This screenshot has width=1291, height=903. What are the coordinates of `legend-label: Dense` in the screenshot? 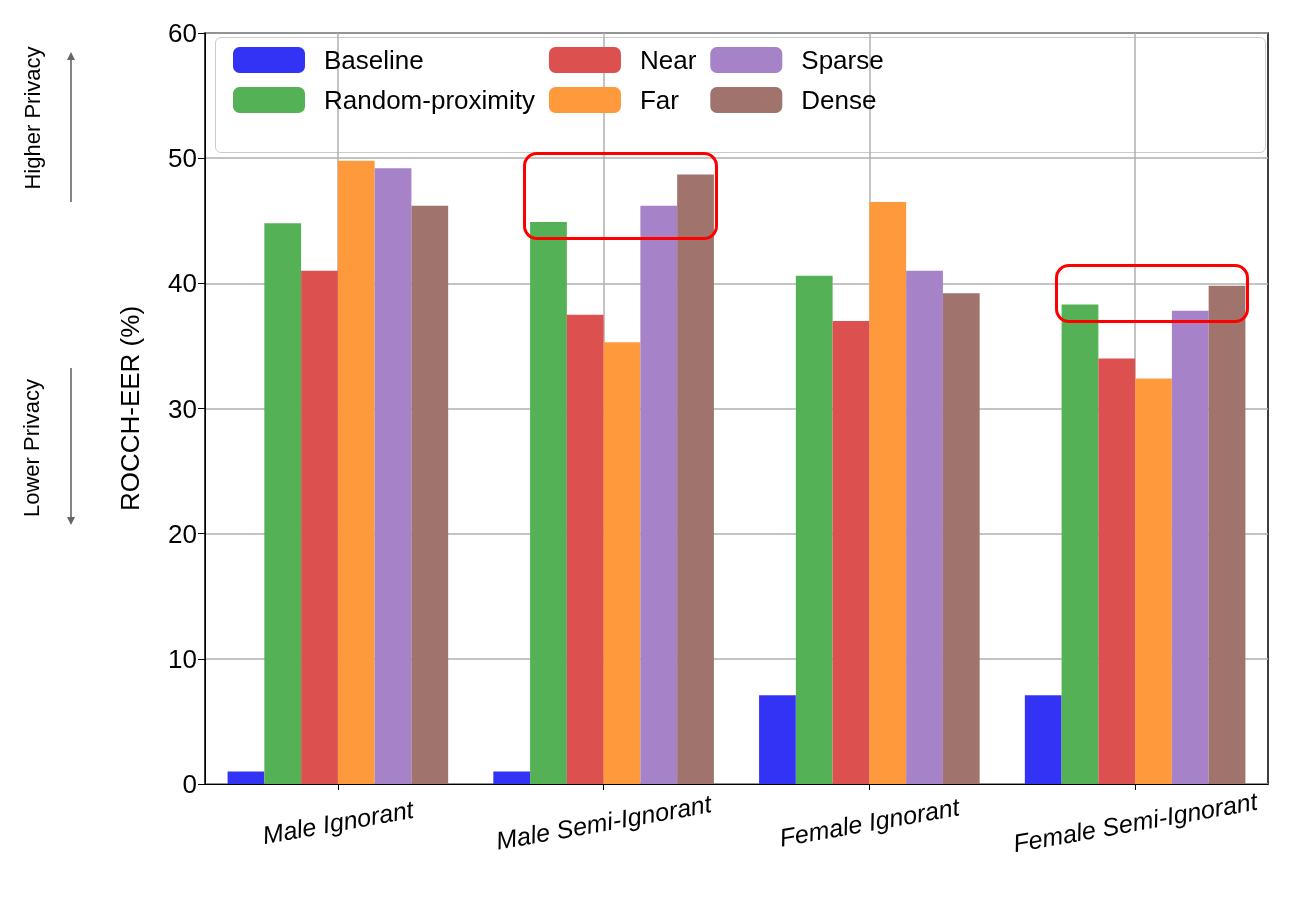 It's located at (839, 100).